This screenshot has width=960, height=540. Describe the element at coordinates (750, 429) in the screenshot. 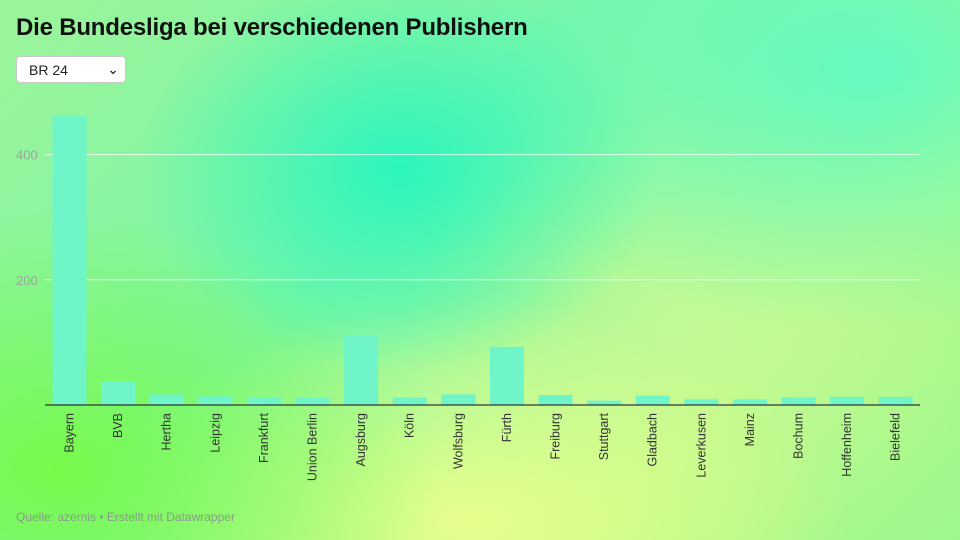

I see `x-tick-label: Mainz` at that location.